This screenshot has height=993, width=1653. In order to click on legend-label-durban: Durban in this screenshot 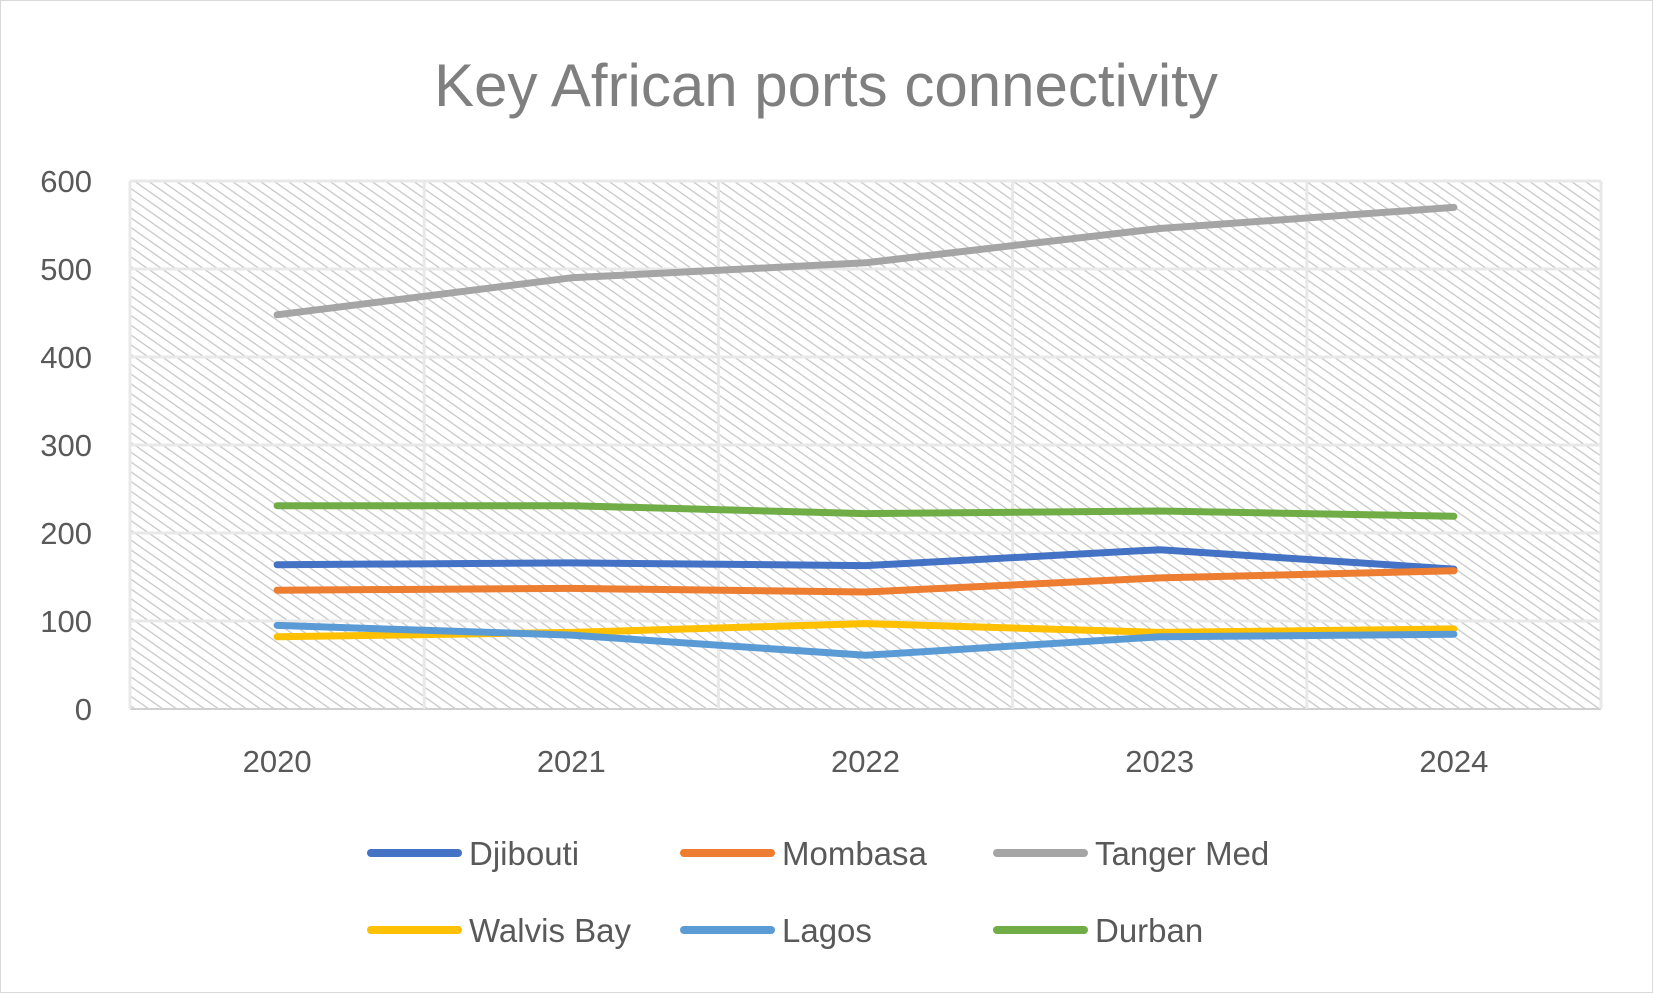, I will do `click(1149, 930)`.